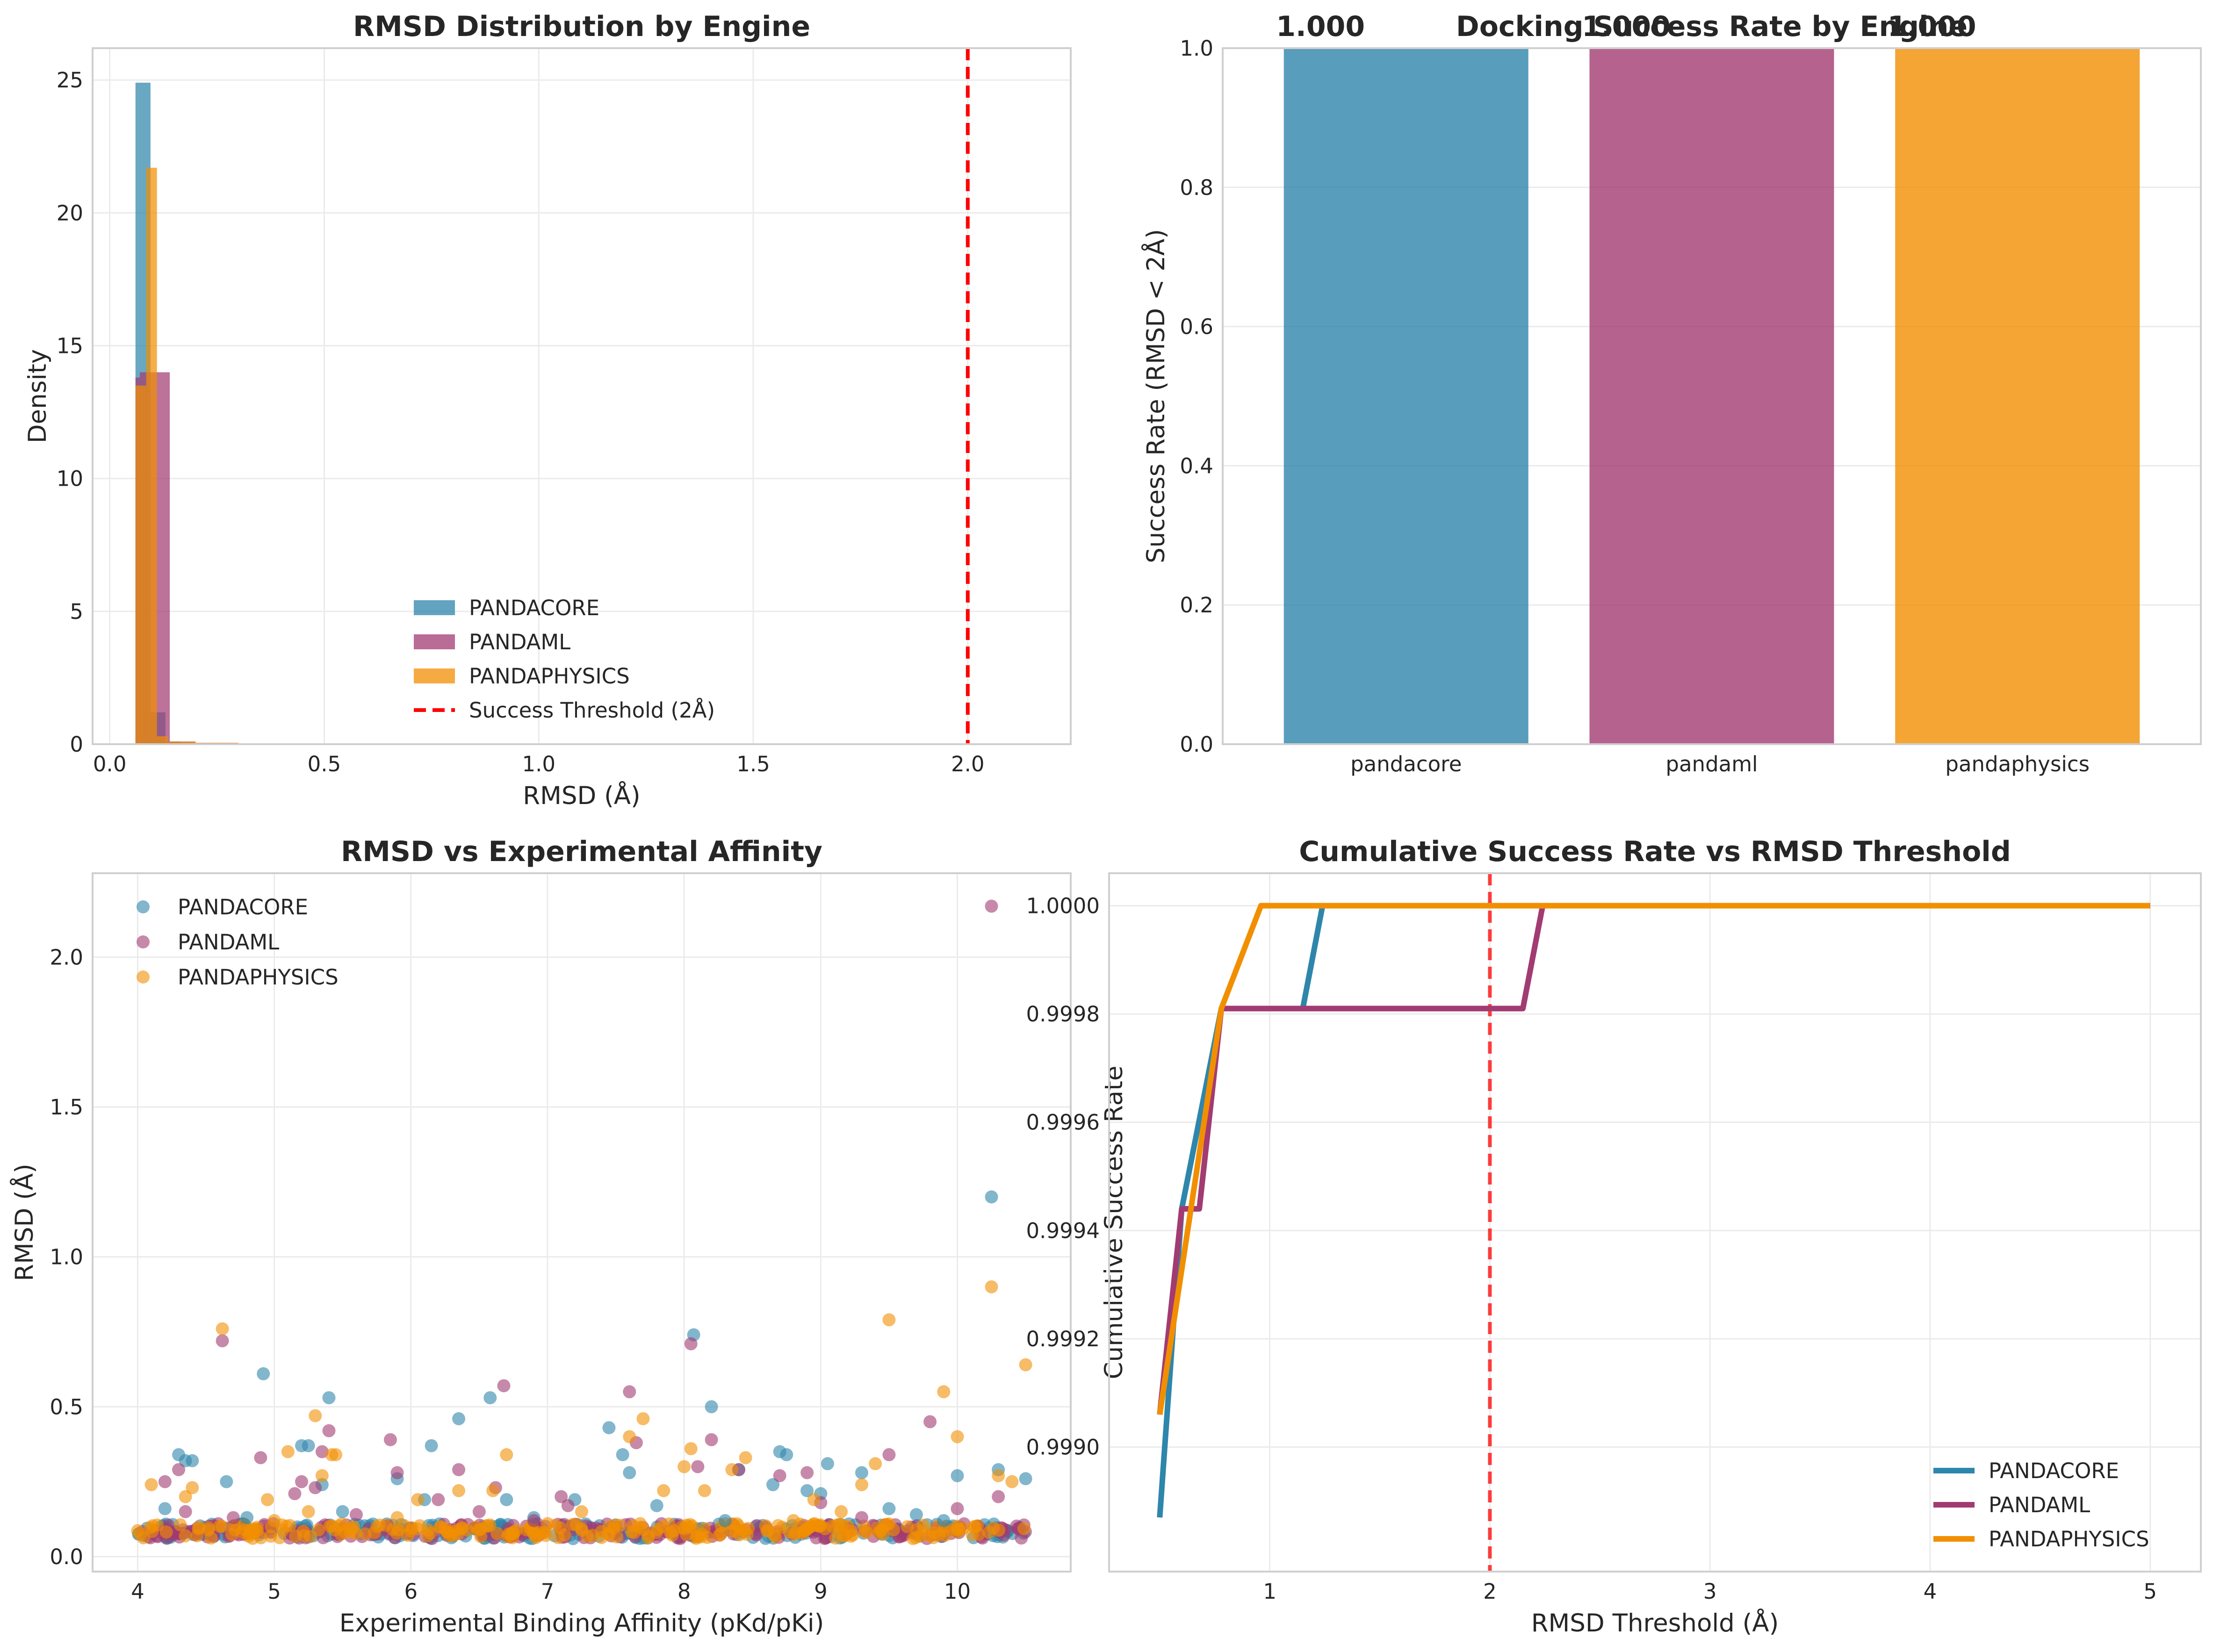 This screenshot has width=2213, height=1652. What do you see at coordinates (1196, 465) in the screenshot?
I see `y-tick-label: 0.4` at bounding box center [1196, 465].